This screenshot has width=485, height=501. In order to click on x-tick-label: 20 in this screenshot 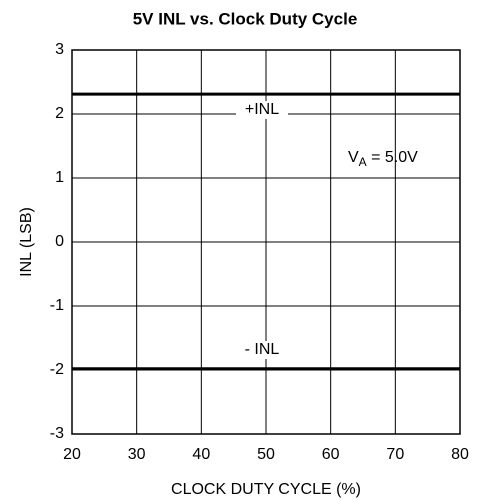, I will do `click(72, 454)`.